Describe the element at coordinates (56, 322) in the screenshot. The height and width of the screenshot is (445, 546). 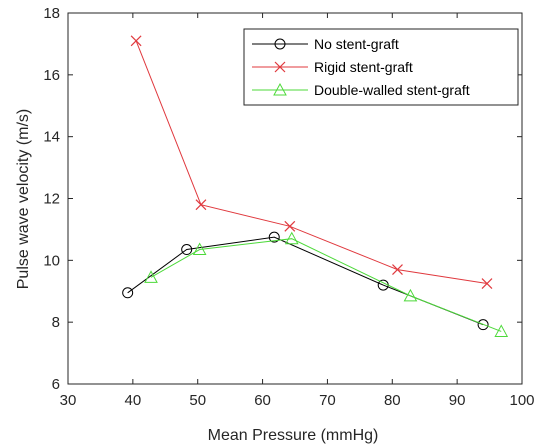
I see `y-tick-label: 8` at that location.